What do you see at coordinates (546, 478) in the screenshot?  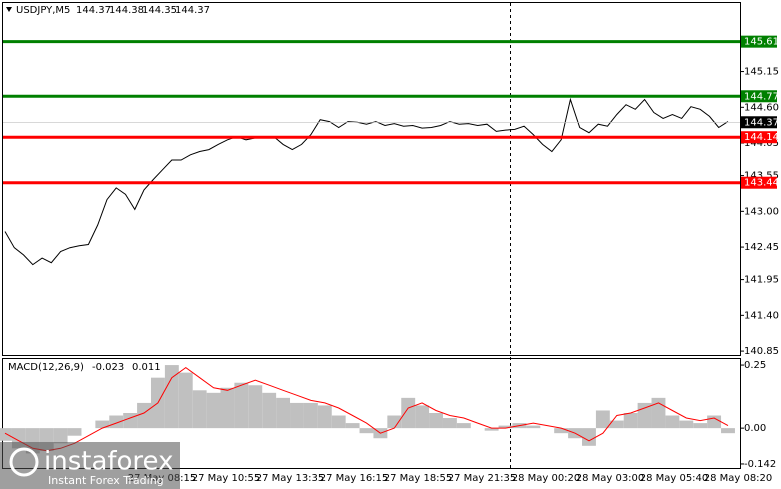 I see `x-tick-label: 28 May 00:20` at bounding box center [546, 478].